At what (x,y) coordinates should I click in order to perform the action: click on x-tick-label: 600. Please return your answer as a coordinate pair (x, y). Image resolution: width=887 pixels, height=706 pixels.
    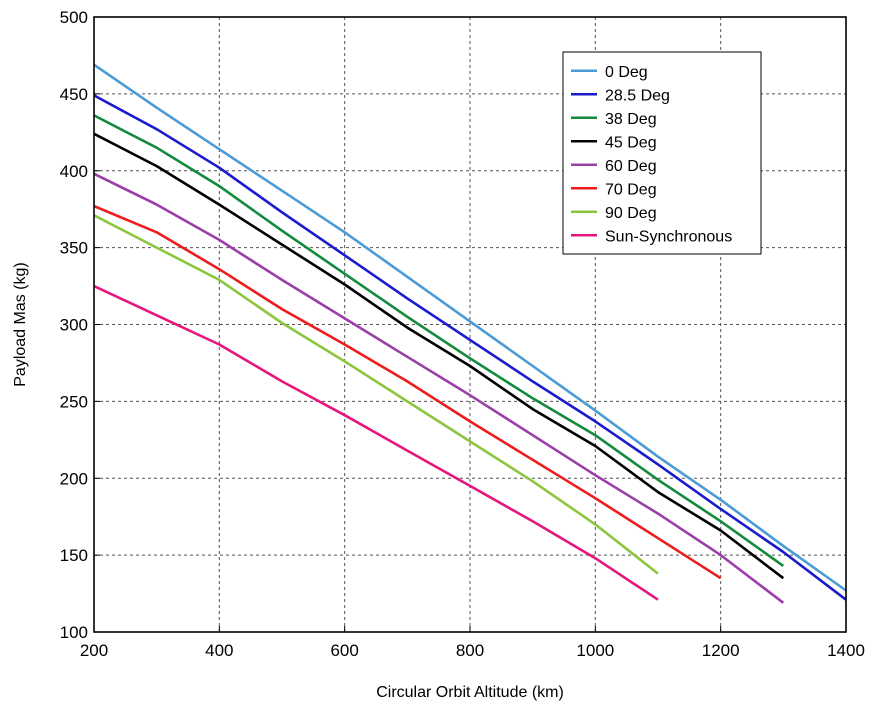
    Looking at the image, I should click on (344, 650).